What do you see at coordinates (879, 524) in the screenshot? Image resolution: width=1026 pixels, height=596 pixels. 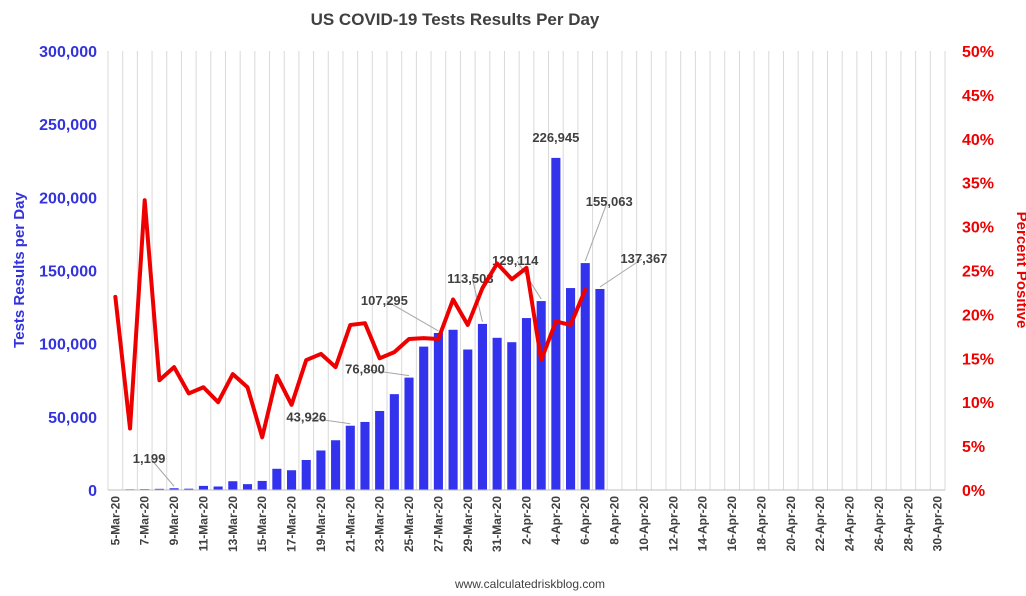 I see `x-tick-label: 26-Apr-20` at bounding box center [879, 524].